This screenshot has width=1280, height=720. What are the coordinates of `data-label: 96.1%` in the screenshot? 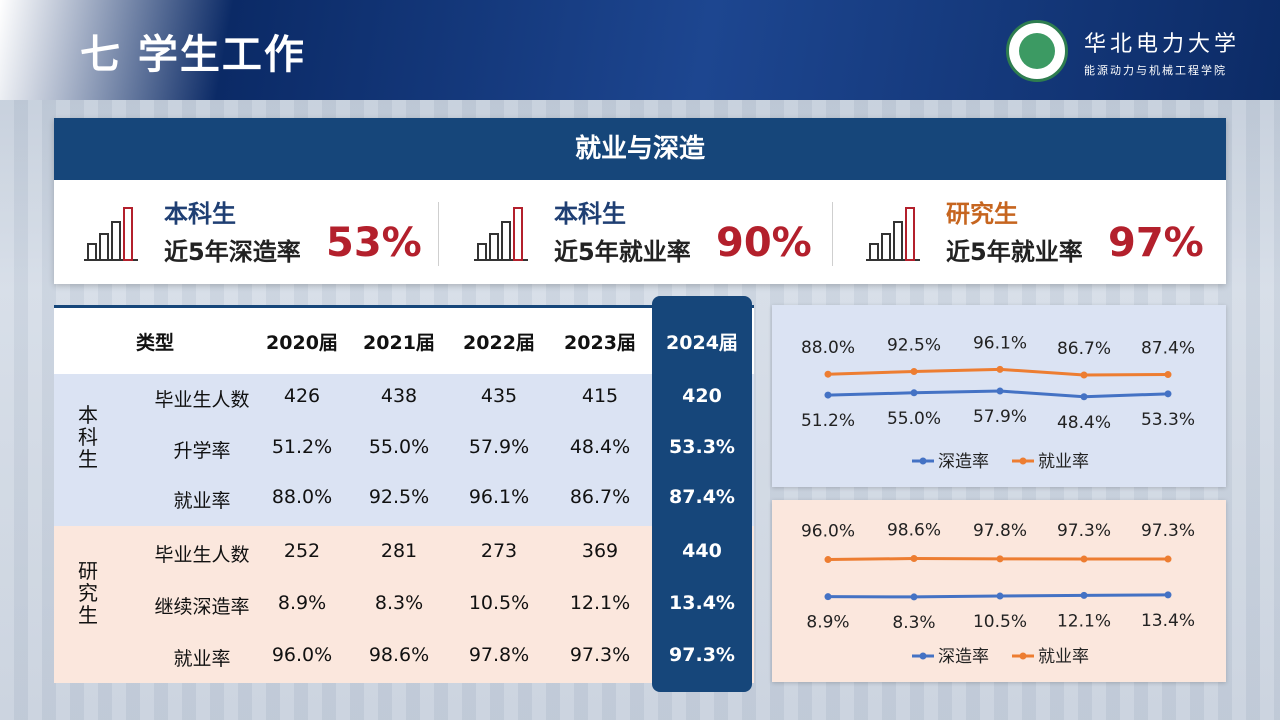 It's located at (1000, 343).